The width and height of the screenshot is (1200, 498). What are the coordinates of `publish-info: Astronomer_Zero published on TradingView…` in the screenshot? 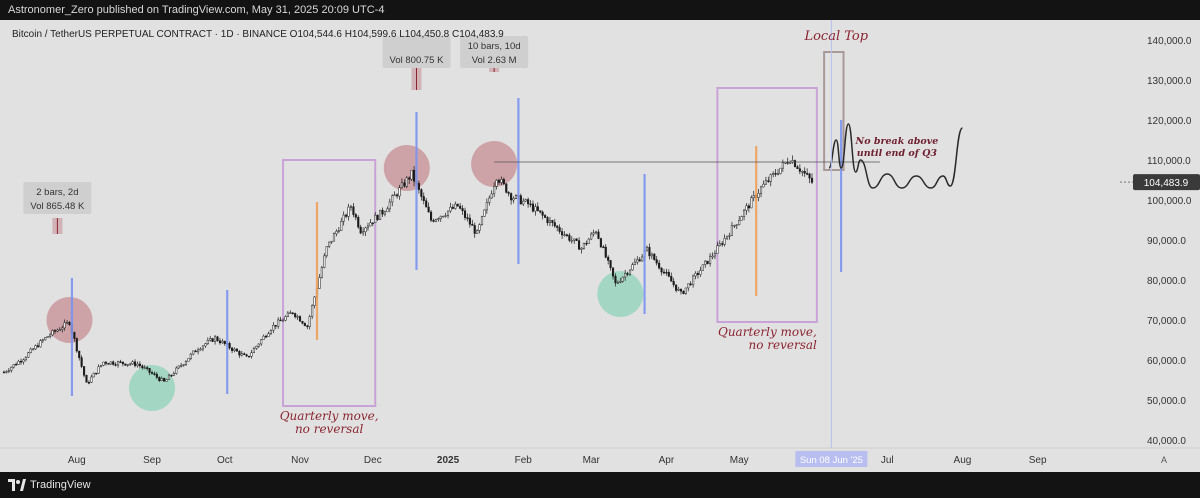 It's located at (196, 10).